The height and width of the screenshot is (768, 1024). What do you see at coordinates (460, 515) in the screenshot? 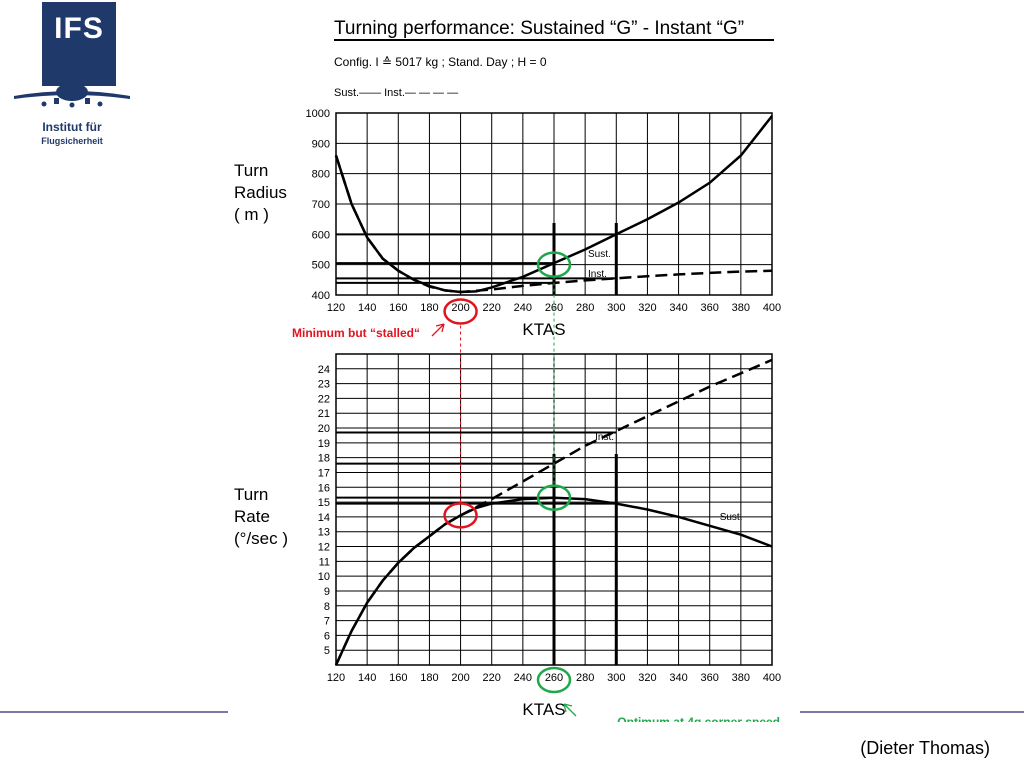
I see `red-highlight-200-bottom` at bounding box center [460, 515].